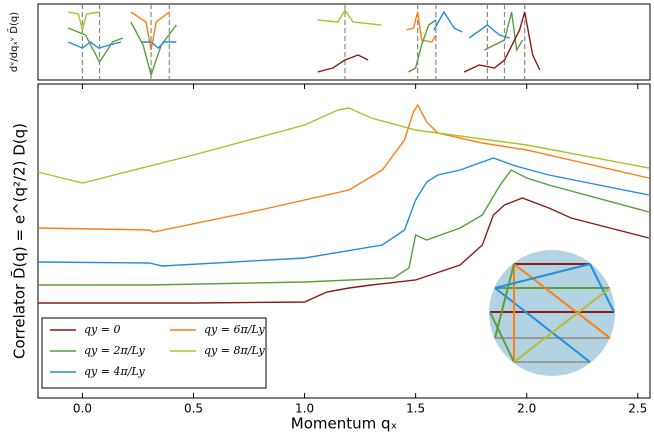  What do you see at coordinates (526, 409) in the screenshot?
I see `x-tick-label: 2.0` at bounding box center [526, 409].